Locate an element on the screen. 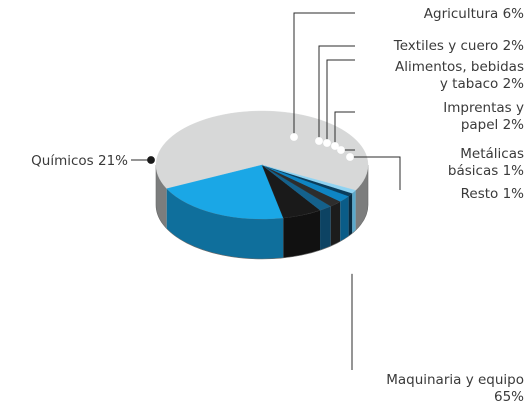 This screenshot has height=403, width=532. leader-dot-textiles-y-cuero is located at coordinates (319, 141).